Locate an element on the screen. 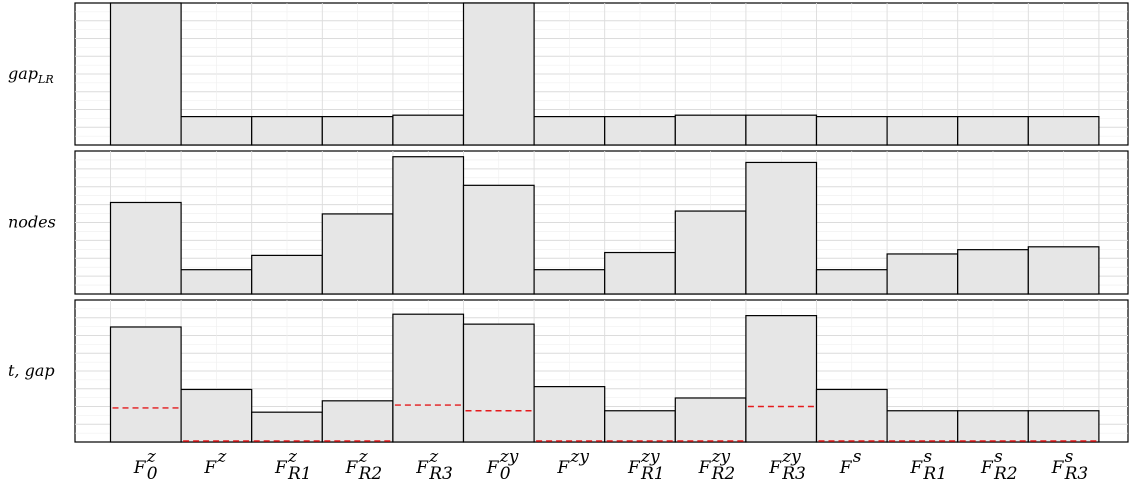  x-tick-label-1: Fz0 is located at coordinates (145, 465).